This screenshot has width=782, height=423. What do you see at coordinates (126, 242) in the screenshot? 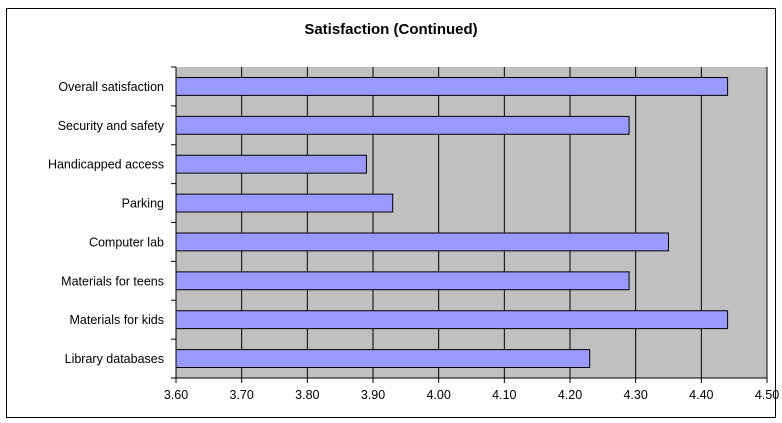
I see `y-category-label: Computer lab` at bounding box center [126, 242].